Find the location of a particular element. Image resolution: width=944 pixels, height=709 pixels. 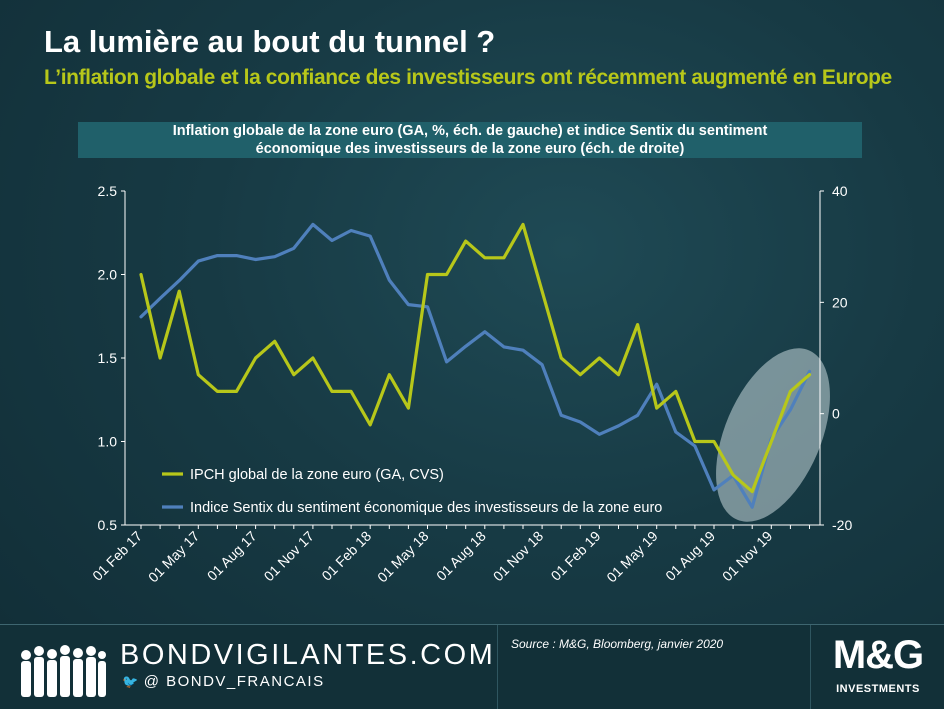

x-tick-label: 01 Feb 17 is located at coordinates (117, 556).